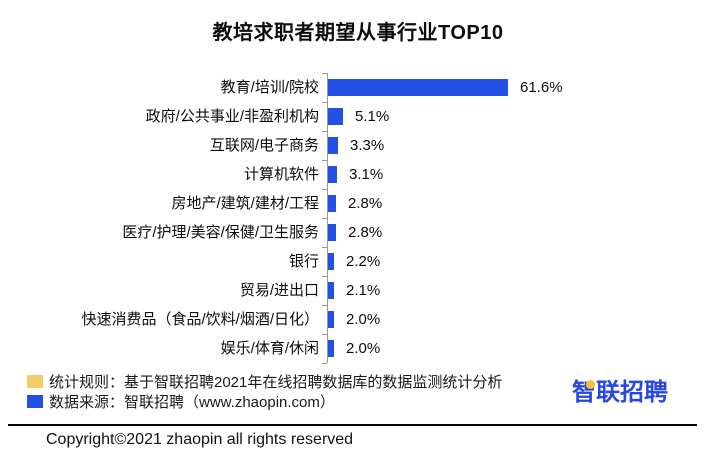 The height and width of the screenshot is (468, 716). I want to click on chart-row: 医疗/护理/美容/保健/卫生服务 2.8%, so click(358, 232).